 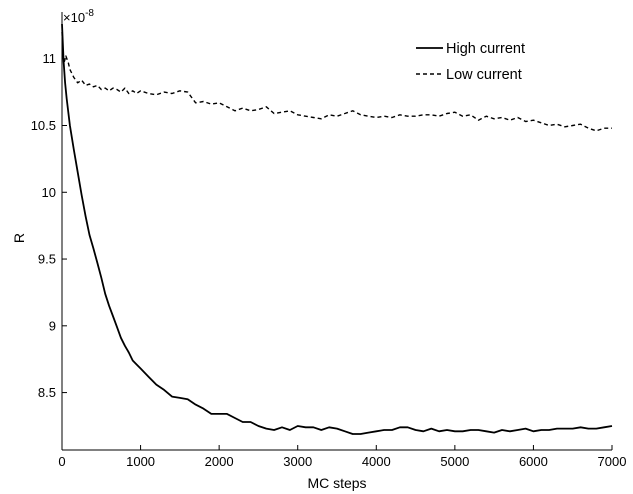 What do you see at coordinates (470, 62) in the screenshot?
I see `legend: High current Low current` at bounding box center [470, 62].